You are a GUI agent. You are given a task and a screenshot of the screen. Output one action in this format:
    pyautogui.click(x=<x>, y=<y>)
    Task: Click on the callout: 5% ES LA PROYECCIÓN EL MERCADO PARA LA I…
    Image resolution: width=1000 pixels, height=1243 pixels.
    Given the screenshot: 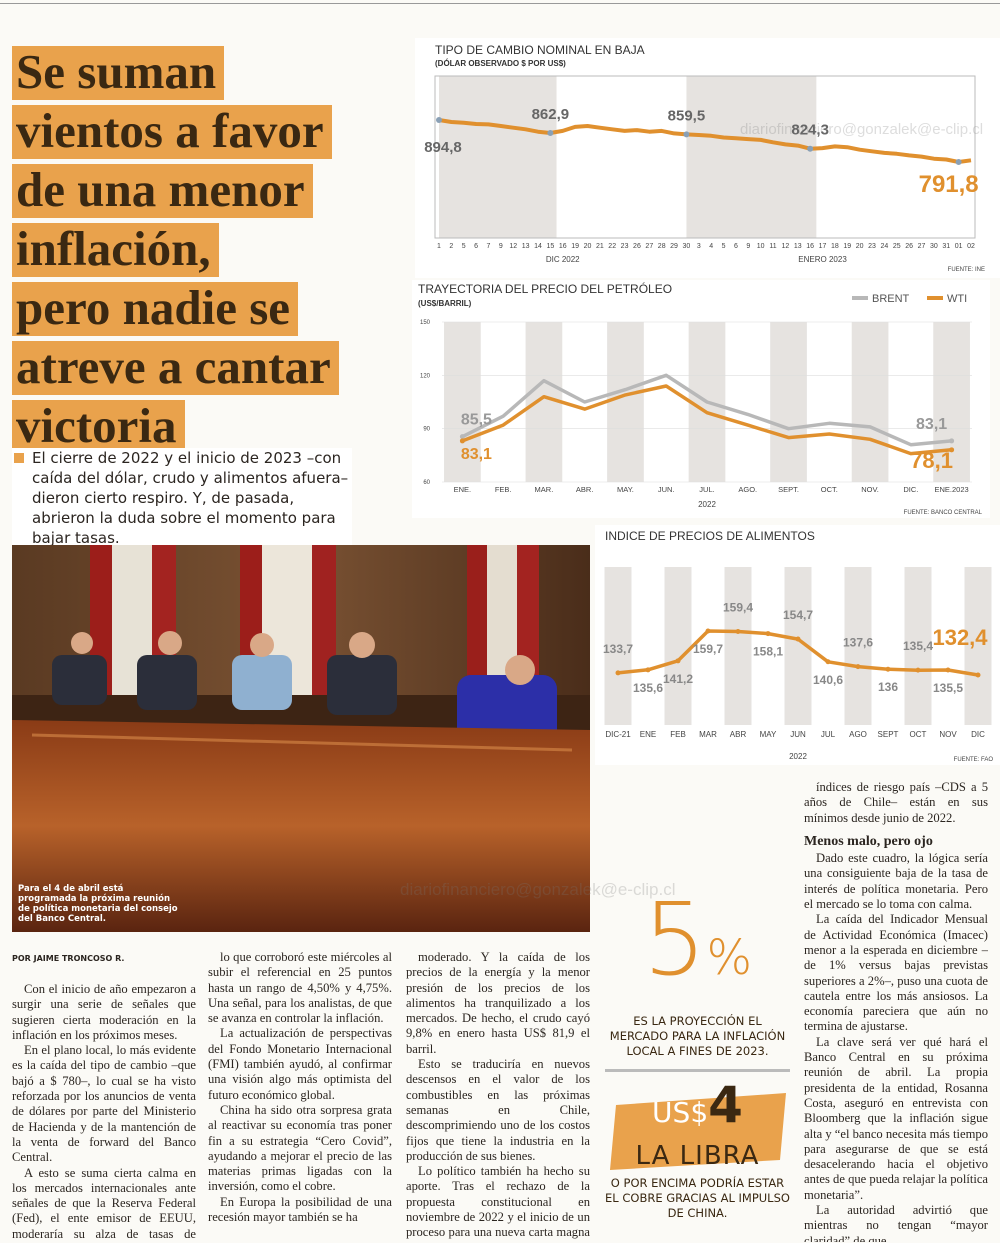 What is the action you would take?
    pyautogui.click(x=697, y=986)
    